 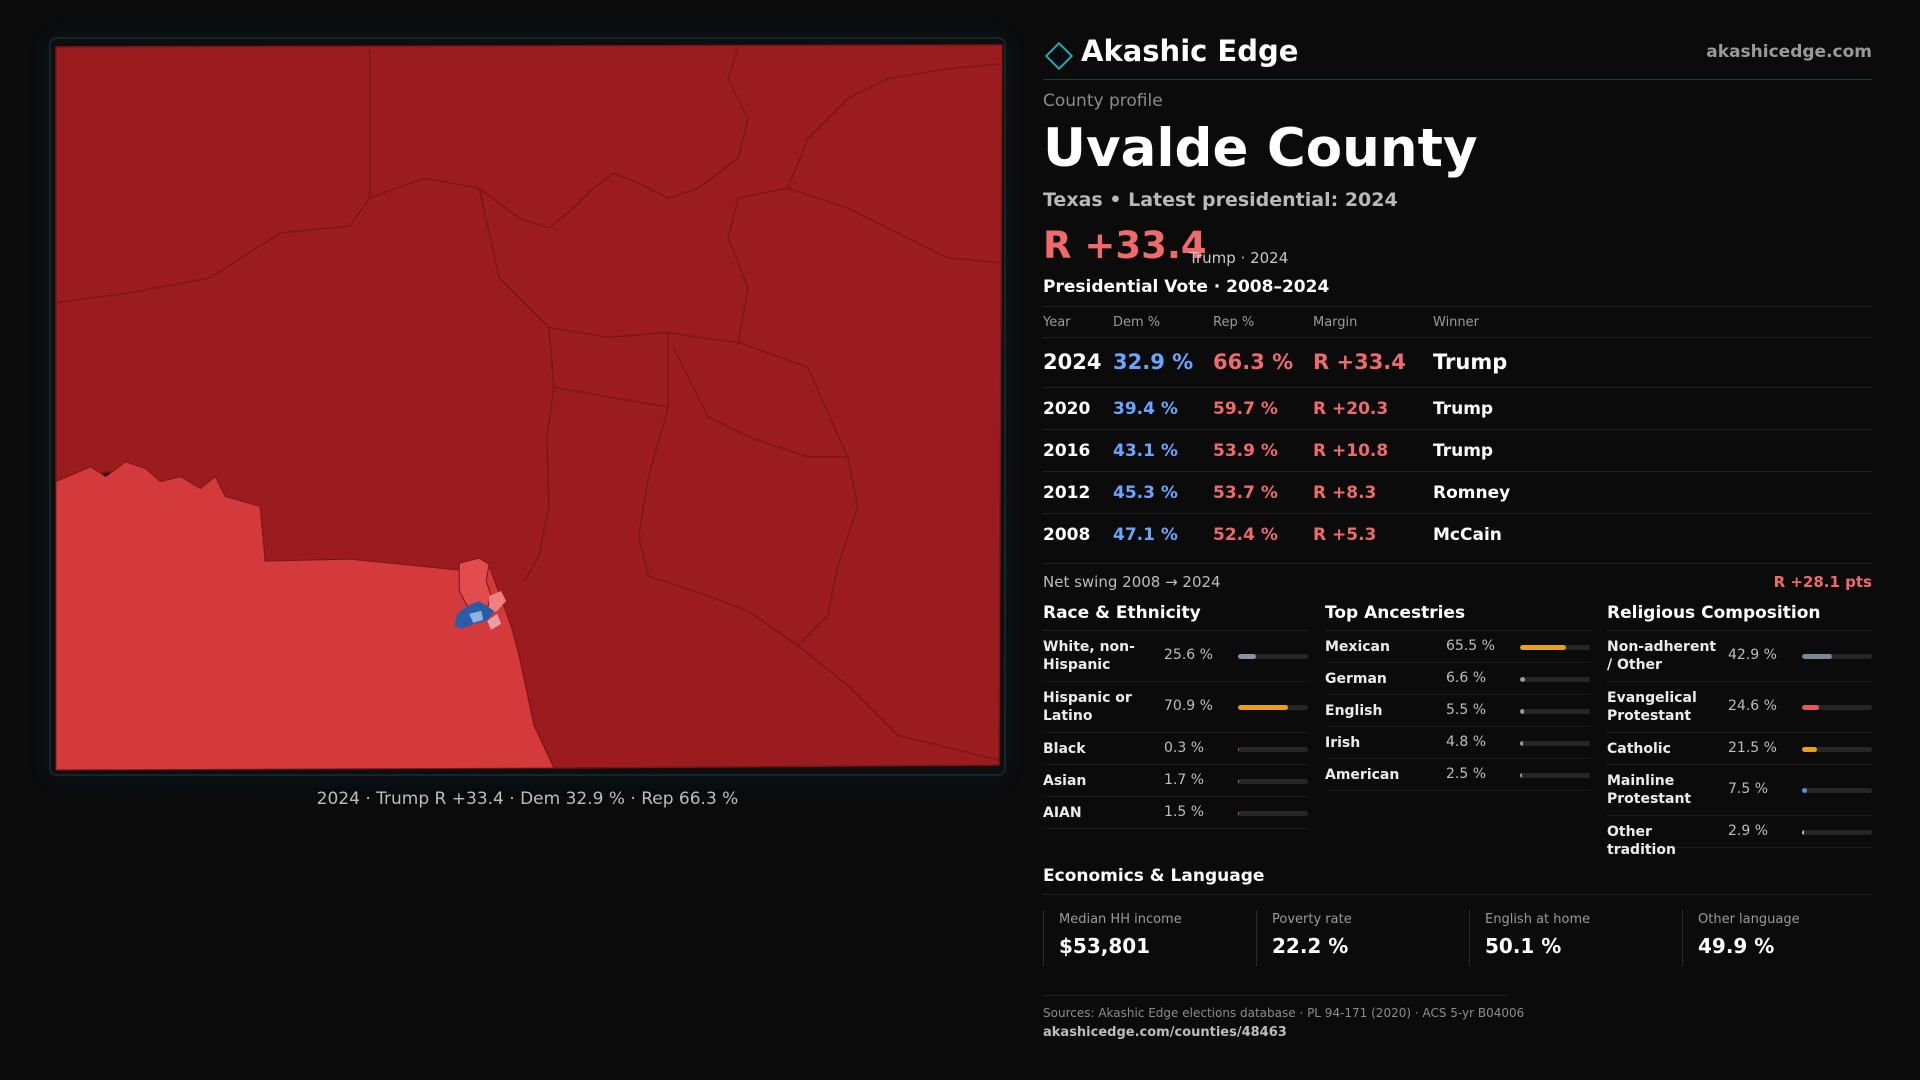 I want to click on item-value: 4.8 %, so click(x=1466, y=742).